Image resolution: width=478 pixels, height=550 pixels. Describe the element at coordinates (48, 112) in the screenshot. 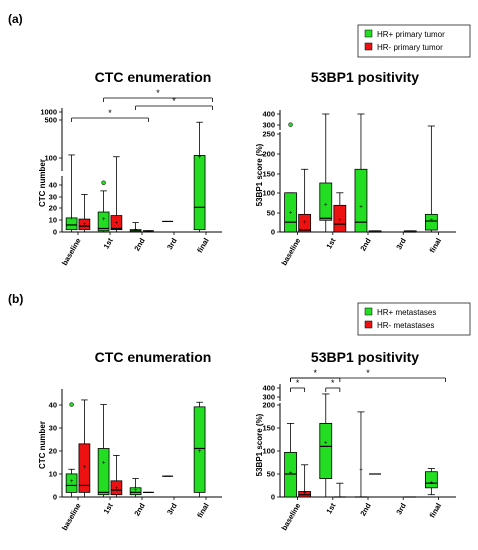

I see `y-tick-label: 1000` at that location.